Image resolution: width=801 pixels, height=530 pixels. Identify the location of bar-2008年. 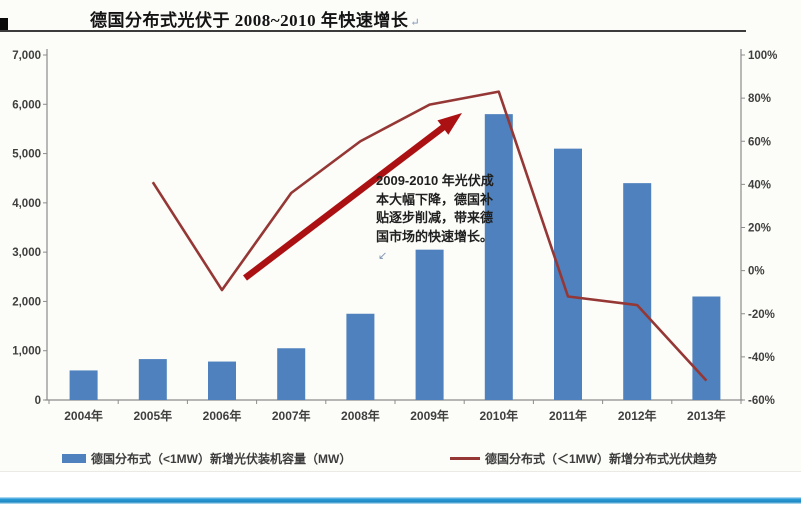
(360, 356).